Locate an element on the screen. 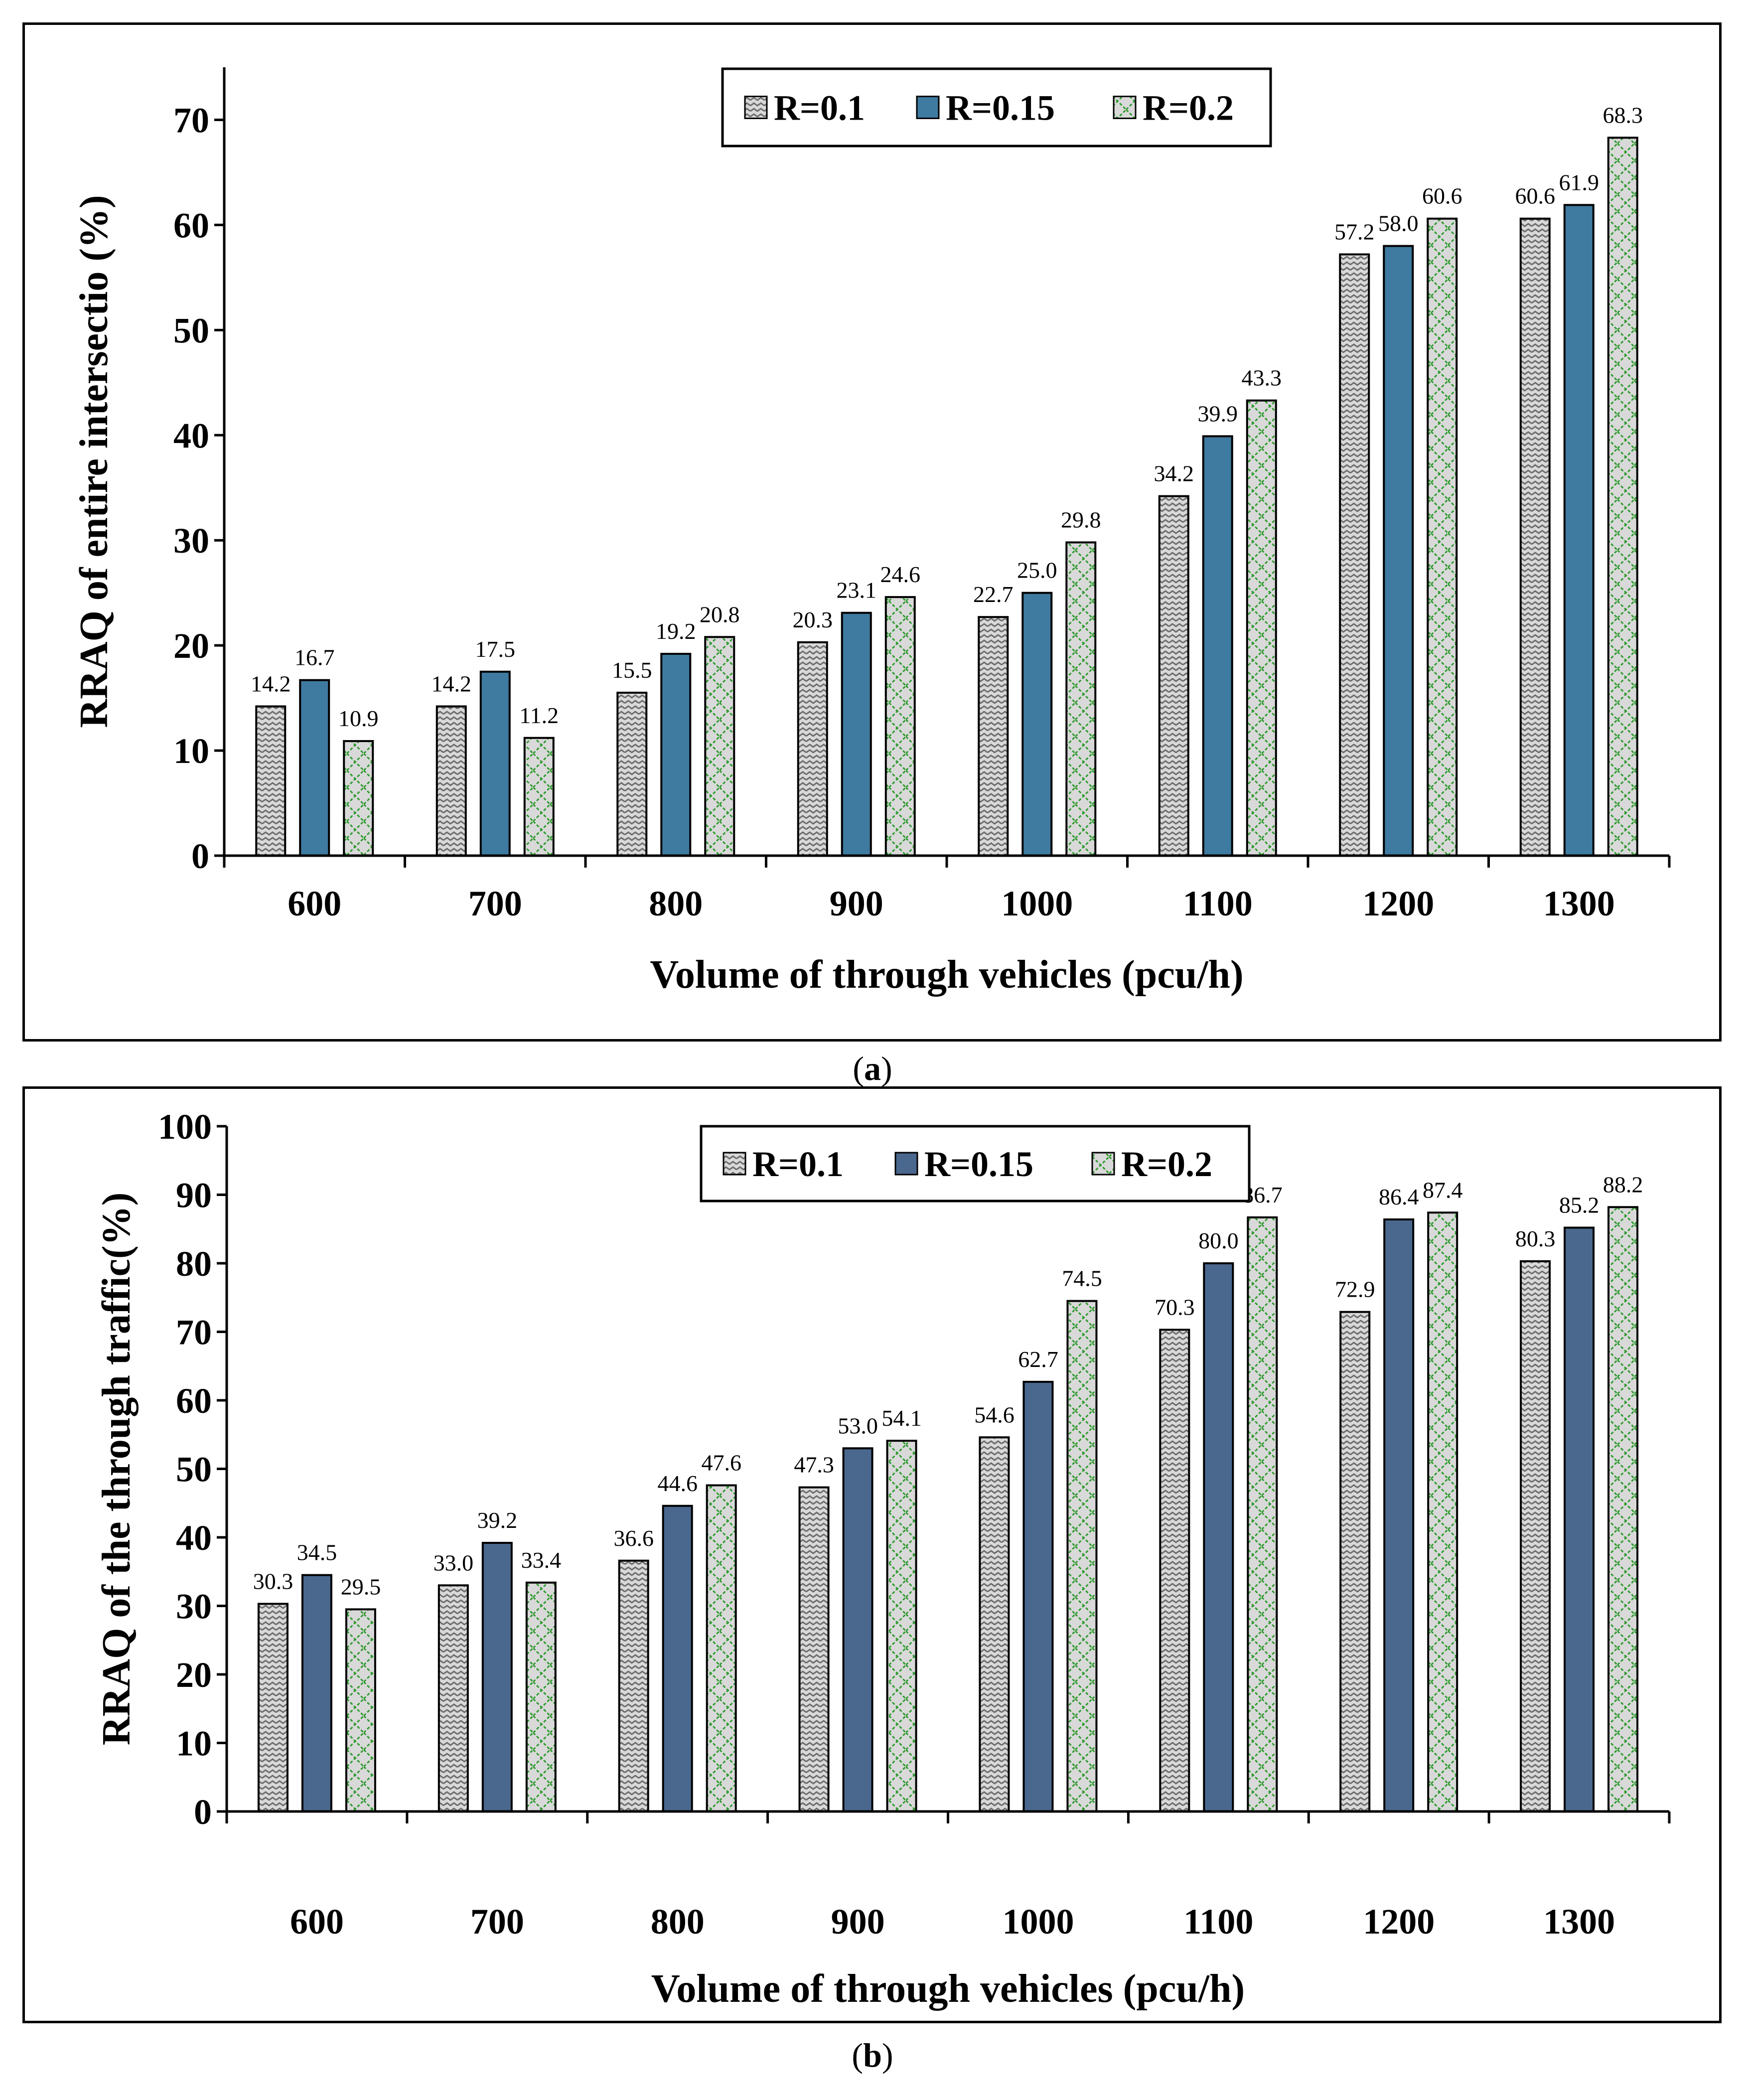 The height and width of the screenshot is (2100, 1745). y-tick-label: 90 is located at coordinates (194, 1195).